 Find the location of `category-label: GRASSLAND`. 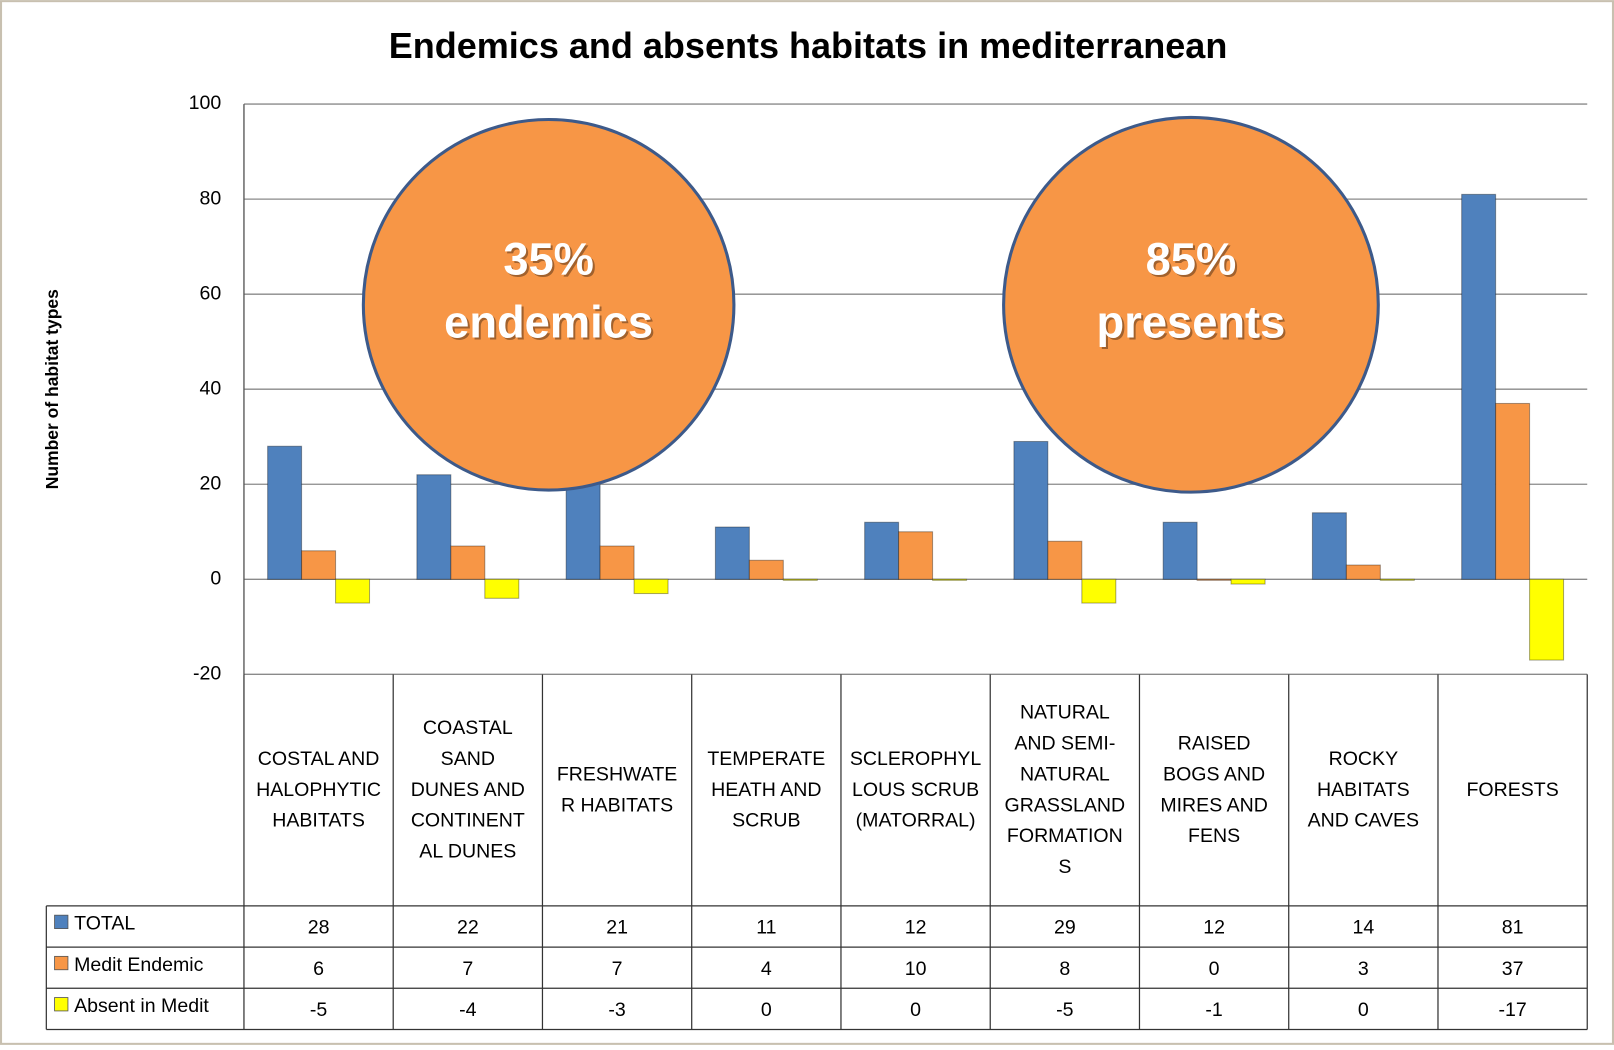

category-label: GRASSLAND is located at coordinates (1065, 805).